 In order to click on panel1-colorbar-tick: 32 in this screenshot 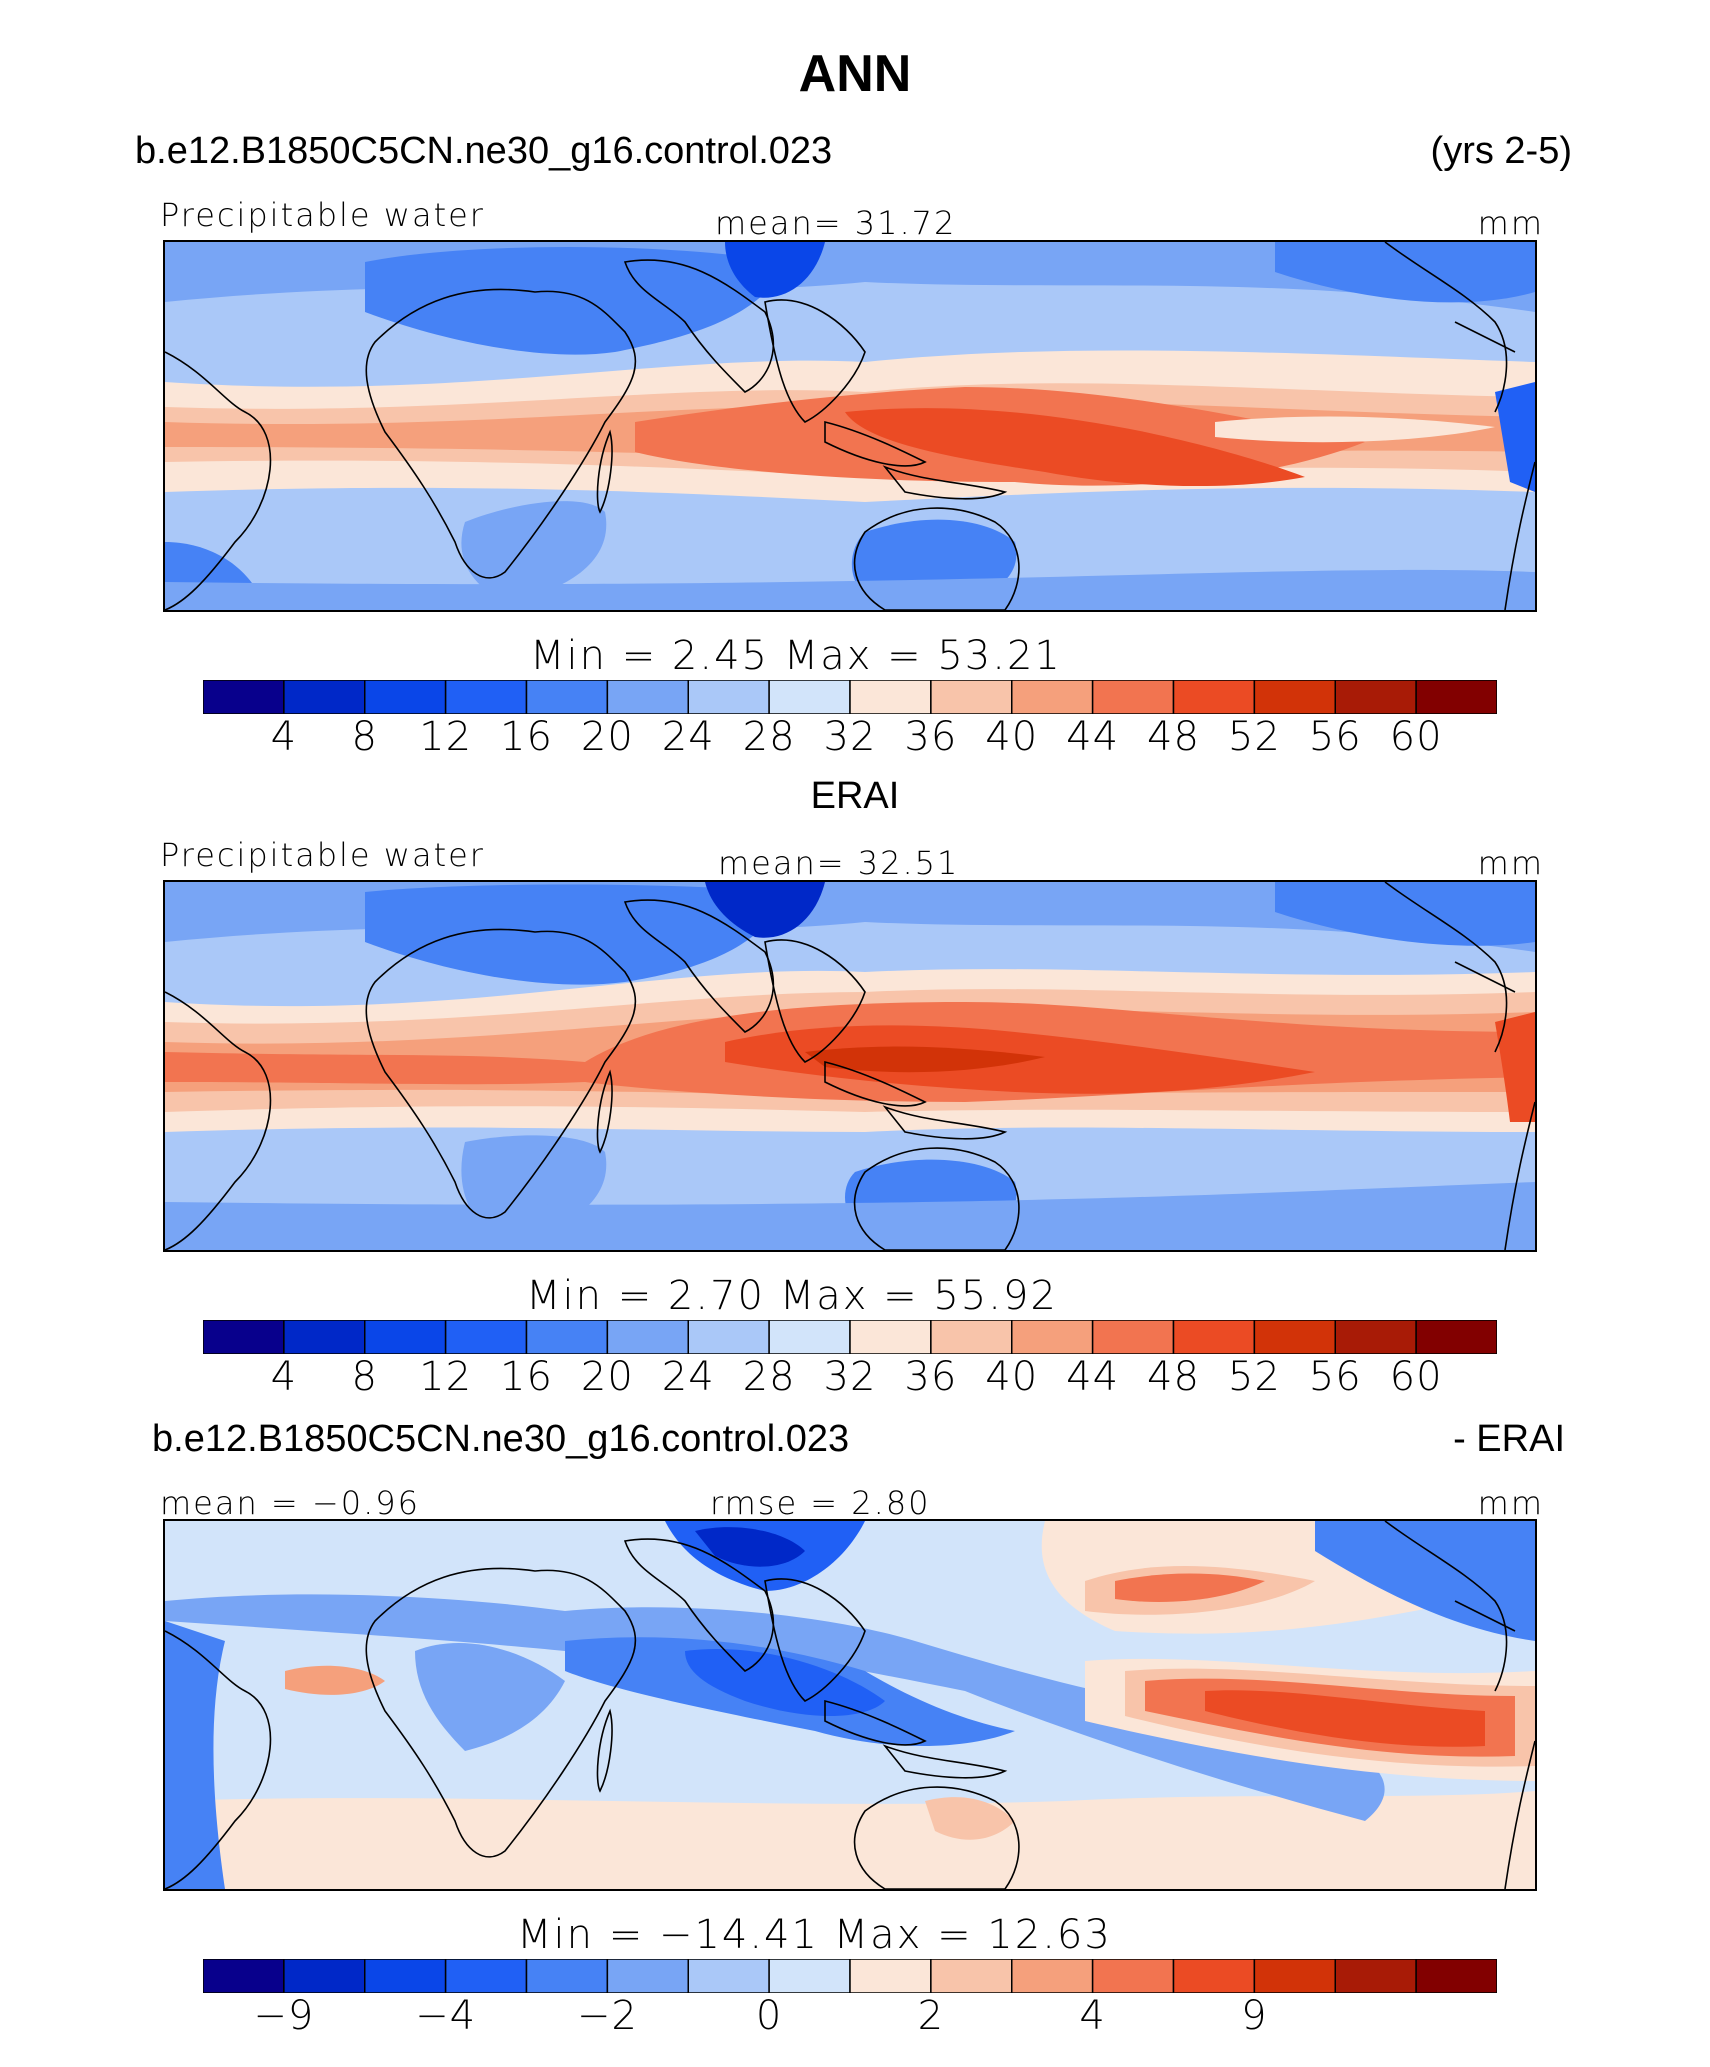, I will do `click(850, 737)`.